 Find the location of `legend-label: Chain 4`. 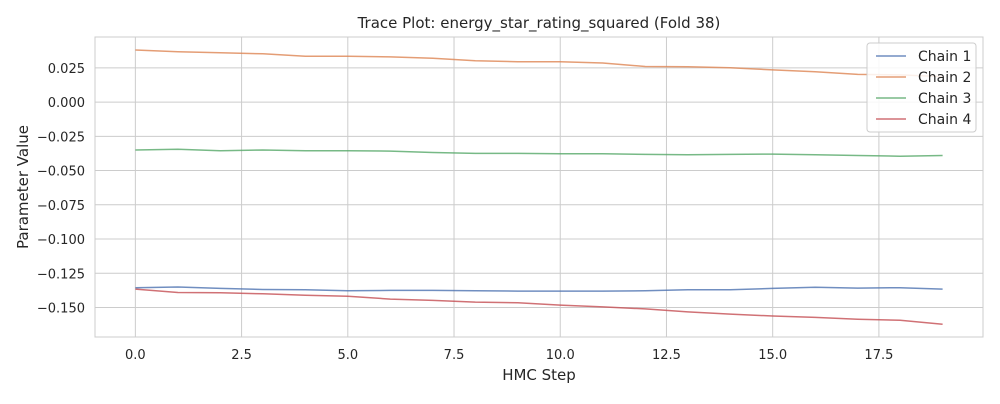

legend-label: Chain 4 is located at coordinates (944, 120).